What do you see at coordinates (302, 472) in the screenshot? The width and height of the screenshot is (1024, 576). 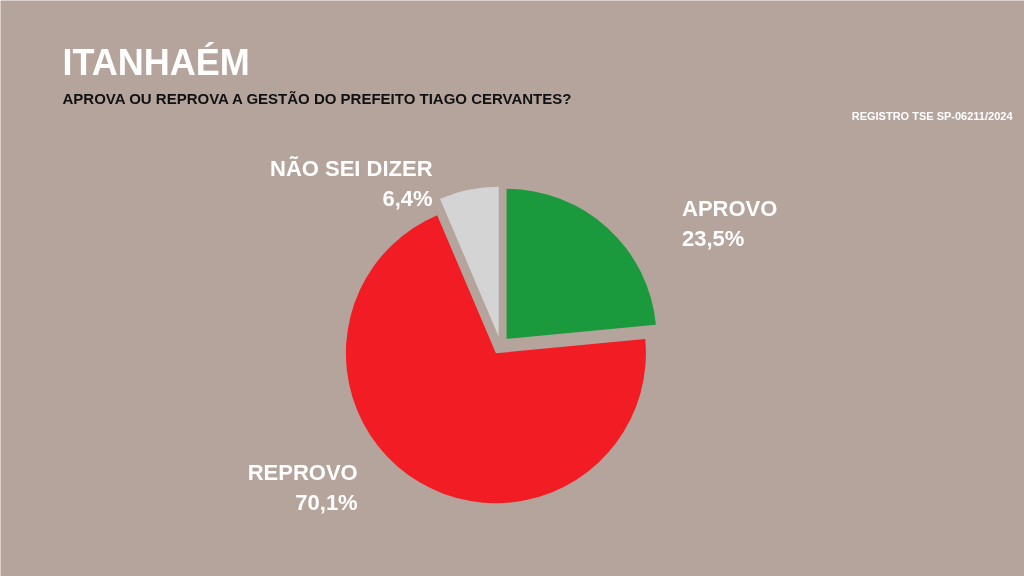 I see `slice-label: REPROVO` at bounding box center [302, 472].